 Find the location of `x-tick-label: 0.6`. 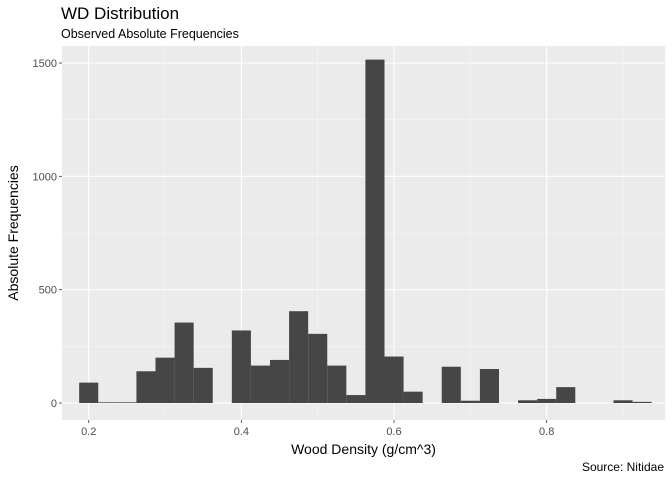

x-tick-label: 0.6 is located at coordinates (393, 432).